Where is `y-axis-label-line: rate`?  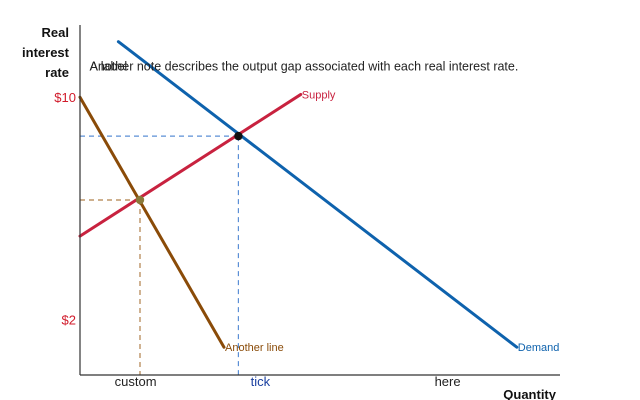
y-axis-label-line: rate is located at coordinates (57, 72).